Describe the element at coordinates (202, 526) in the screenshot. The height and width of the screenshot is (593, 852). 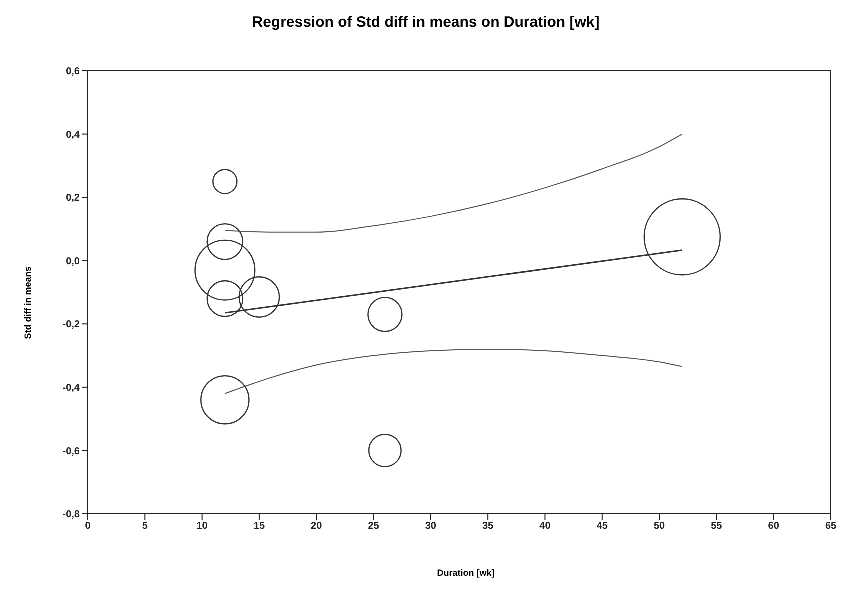
I see `x-tick-label: 10` at that location.